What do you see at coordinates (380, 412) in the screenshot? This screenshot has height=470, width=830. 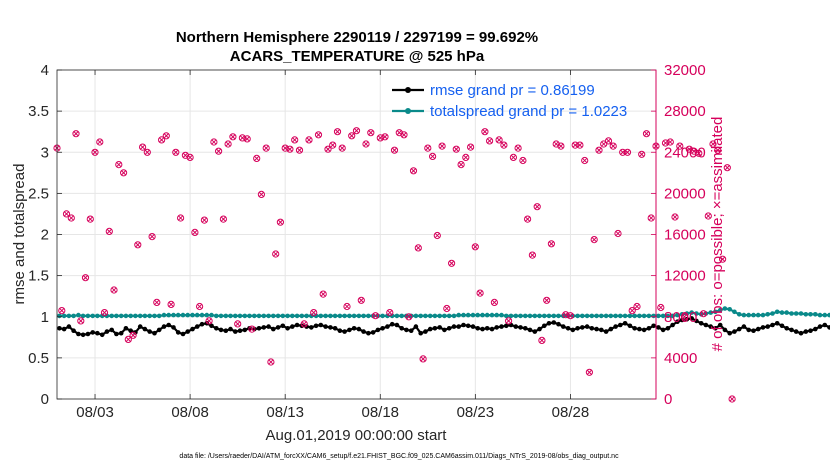 I see `x-tick-label: 08/18` at bounding box center [380, 412].